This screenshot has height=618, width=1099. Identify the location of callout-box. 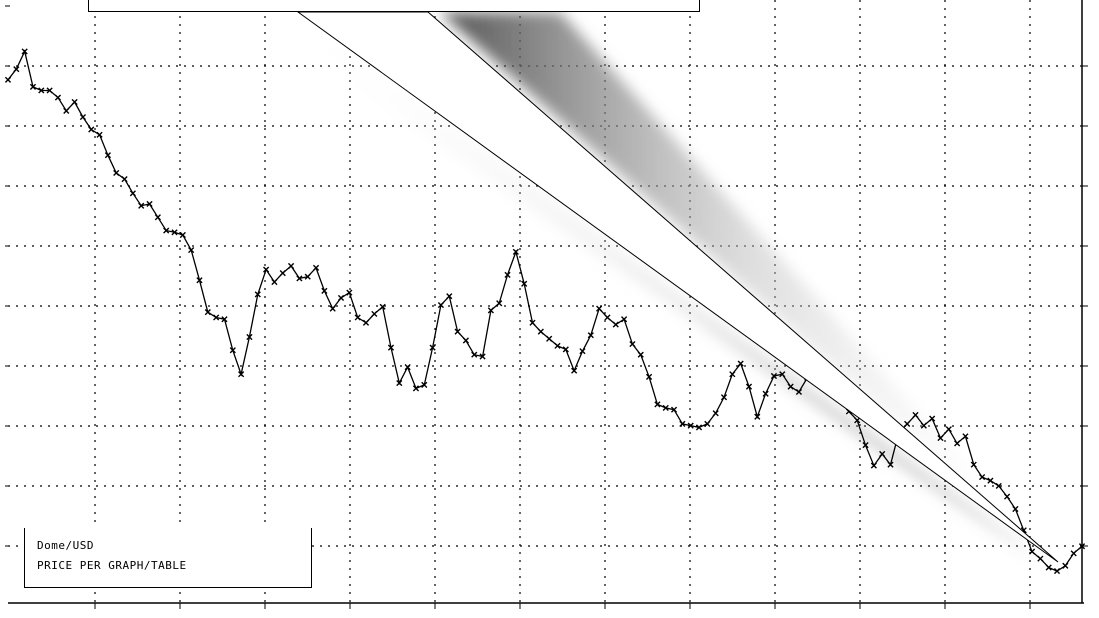
(394, 6).